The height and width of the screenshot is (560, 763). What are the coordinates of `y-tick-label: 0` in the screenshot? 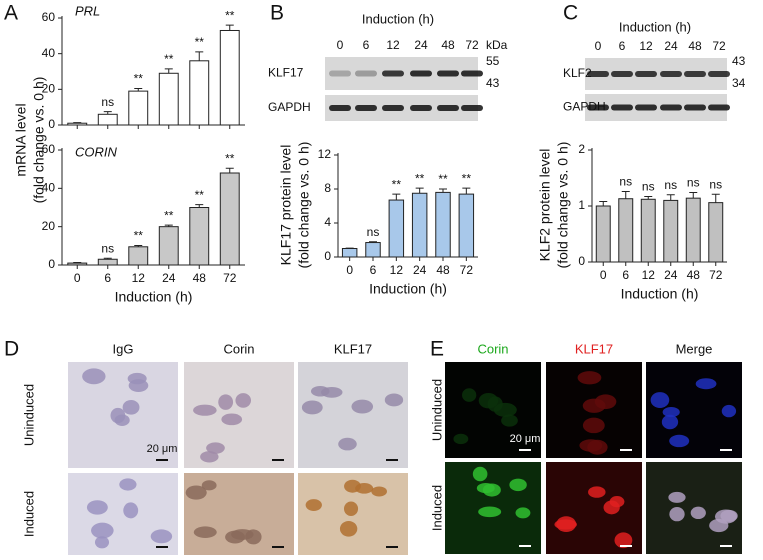 It's located at (581, 261).